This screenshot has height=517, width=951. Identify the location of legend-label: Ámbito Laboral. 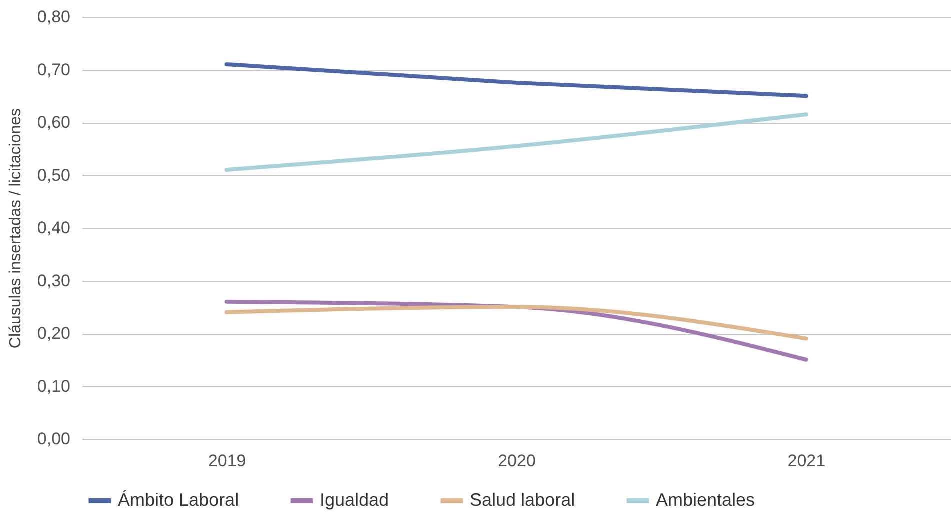
(179, 500).